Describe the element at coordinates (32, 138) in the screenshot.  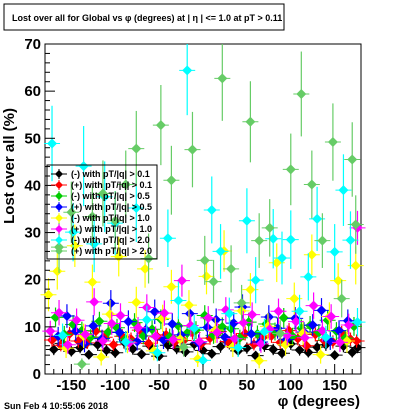
I see `y-tick-label: 50` at that location.